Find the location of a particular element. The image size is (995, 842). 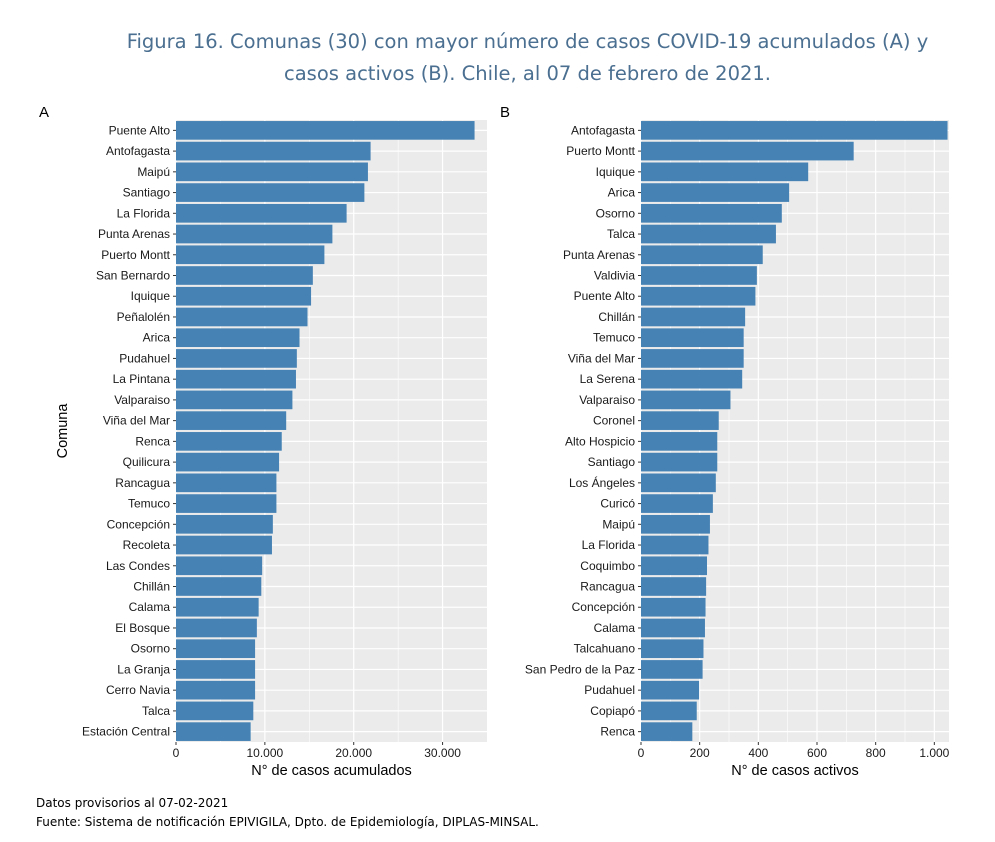

panel-a-category-label: Las Condes is located at coordinates (138, 566).